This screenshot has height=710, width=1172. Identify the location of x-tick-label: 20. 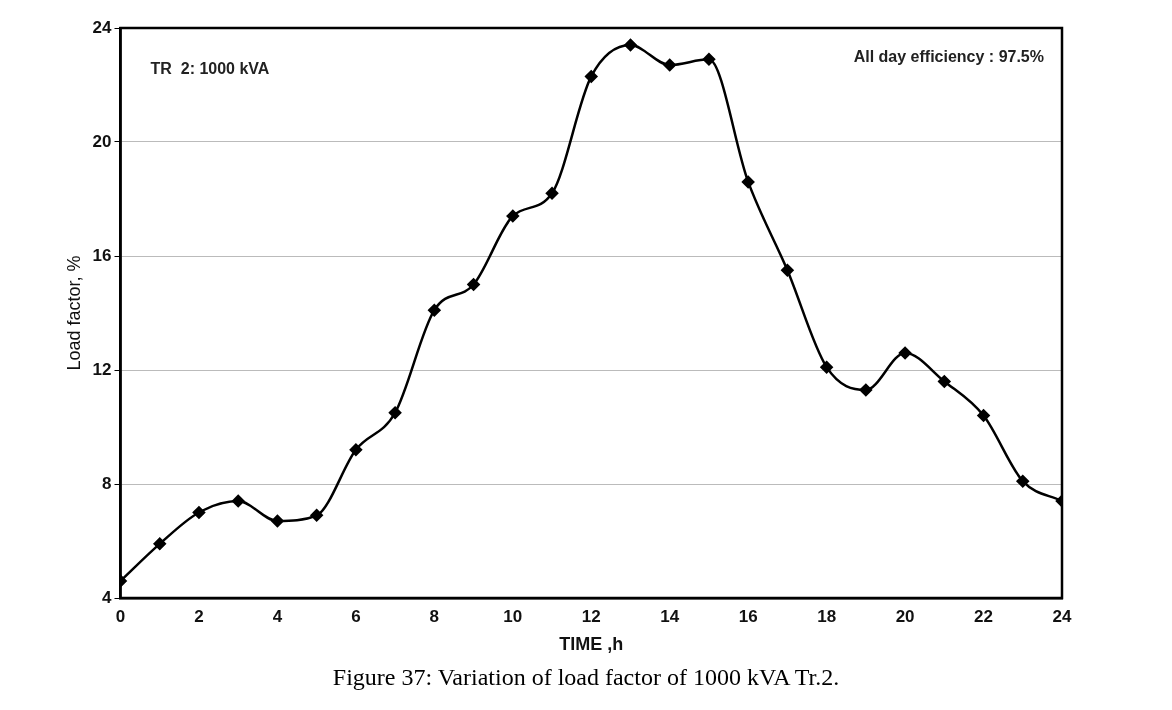
(905, 616).